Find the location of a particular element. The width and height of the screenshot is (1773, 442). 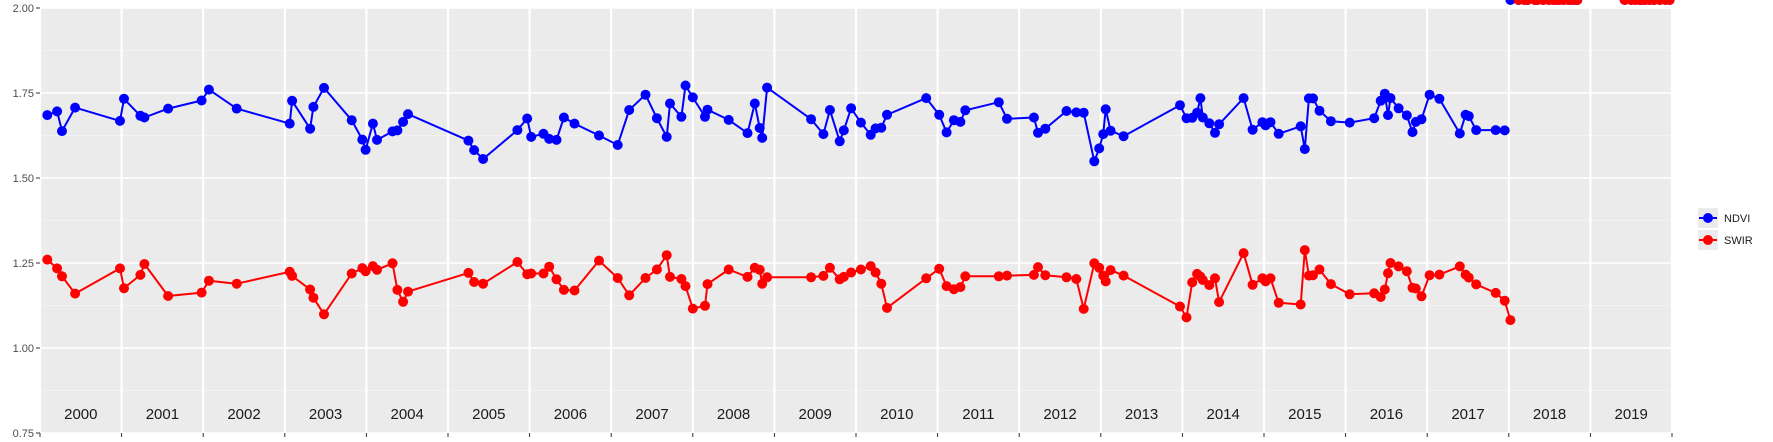

year-label: 2008 is located at coordinates (733, 414).